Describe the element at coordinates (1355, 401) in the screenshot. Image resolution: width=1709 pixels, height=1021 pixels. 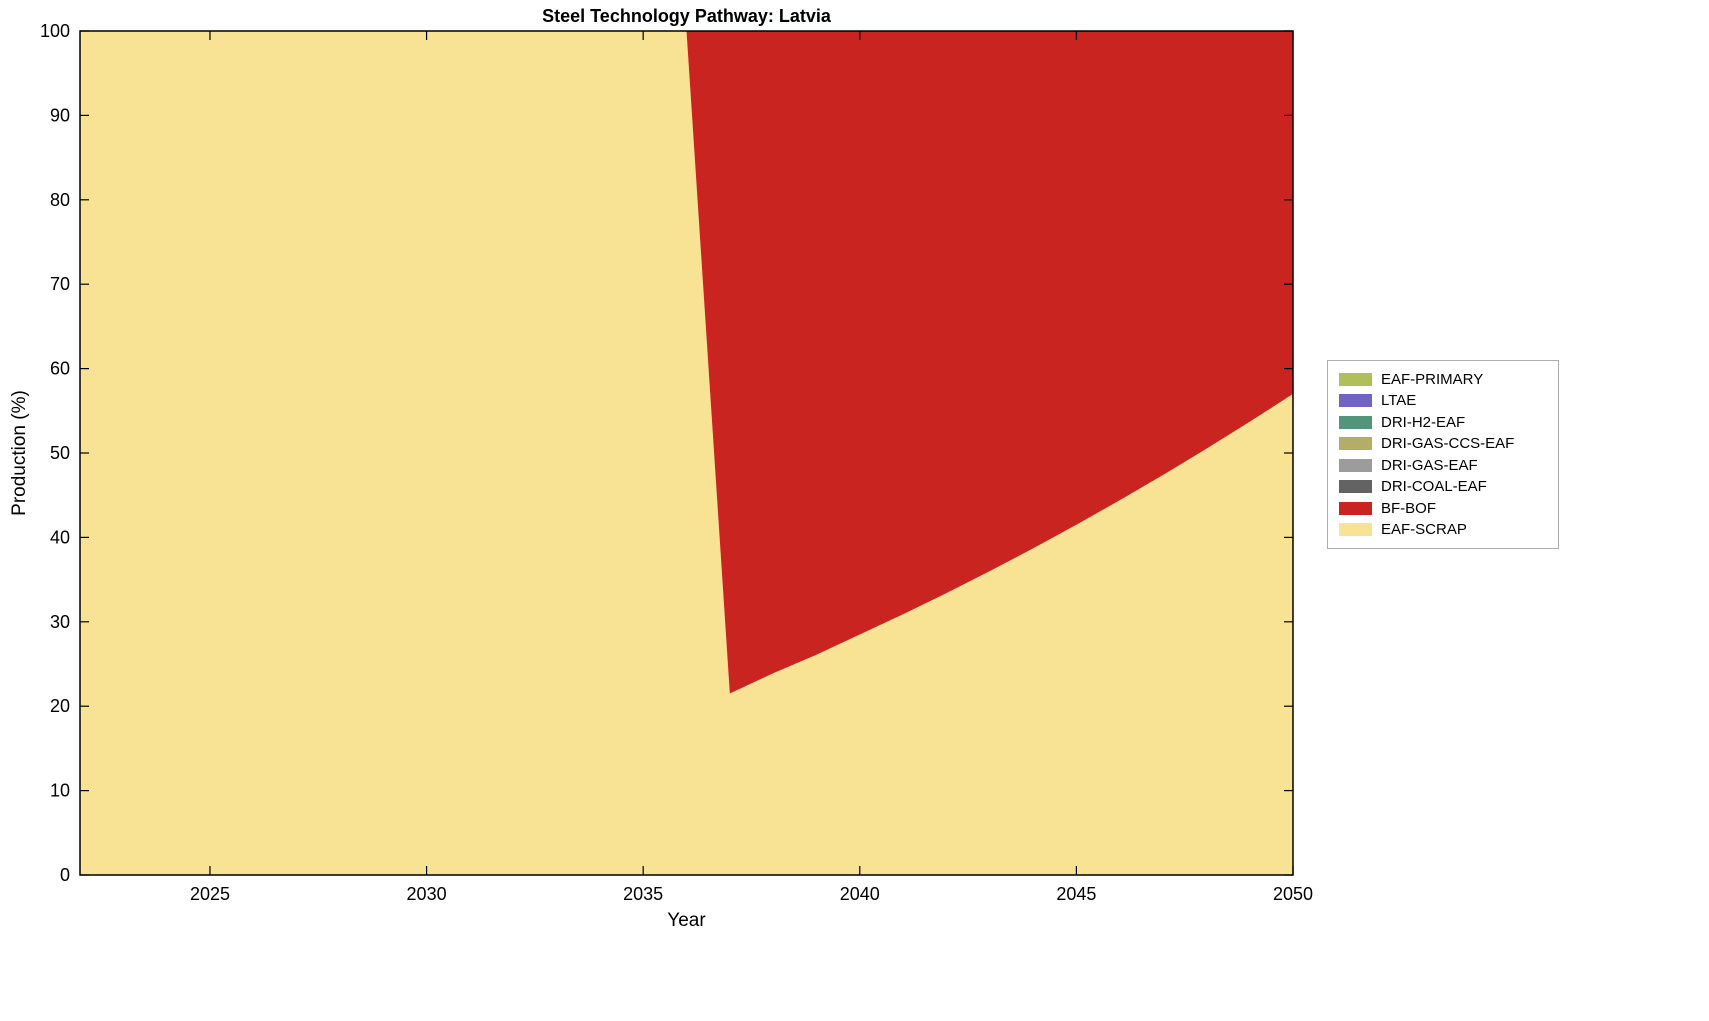
I see `legend-swatch-ltae` at that location.